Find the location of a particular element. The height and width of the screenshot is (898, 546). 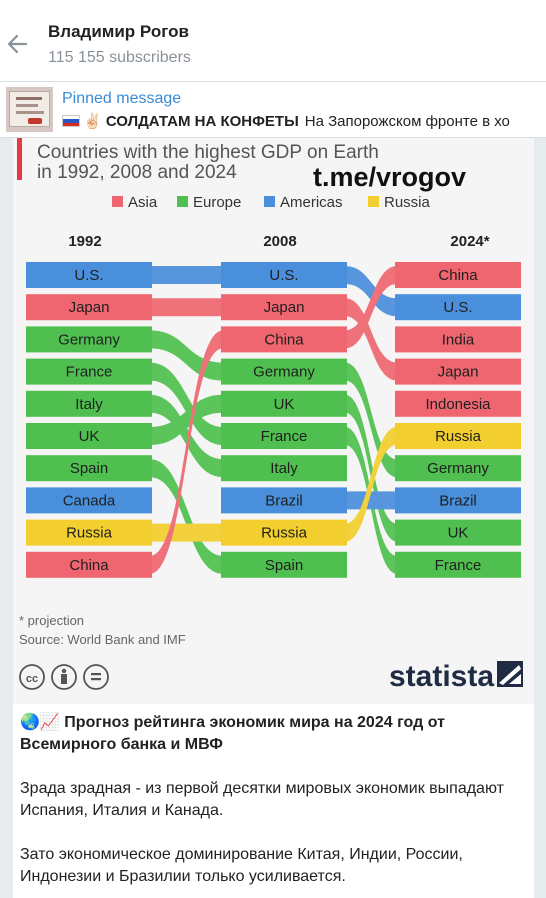

chart-footnote: * projection is located at coordinates (51, 620).